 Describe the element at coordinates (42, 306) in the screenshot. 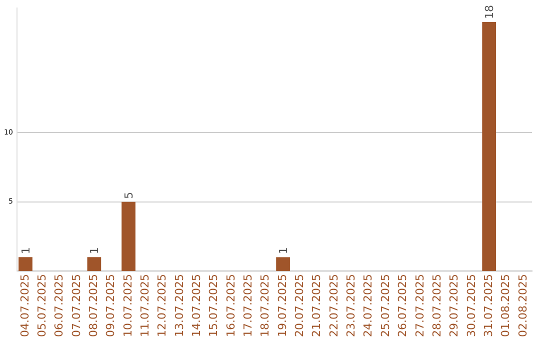

I see `x-tick-label: 05.07.2025` at that location.